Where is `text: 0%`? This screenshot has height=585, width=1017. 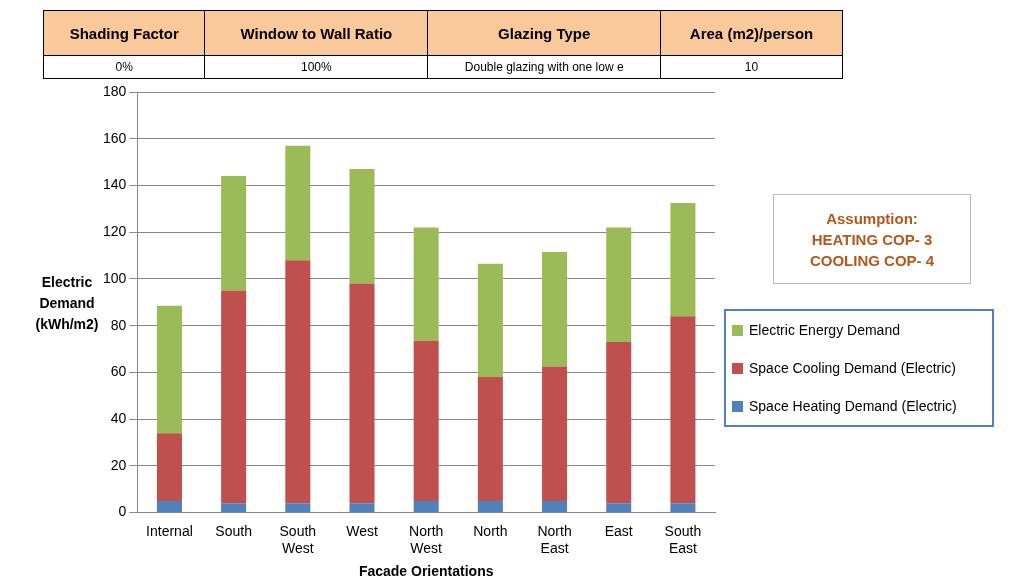 text: 0% is located at coordinates (124, 67).